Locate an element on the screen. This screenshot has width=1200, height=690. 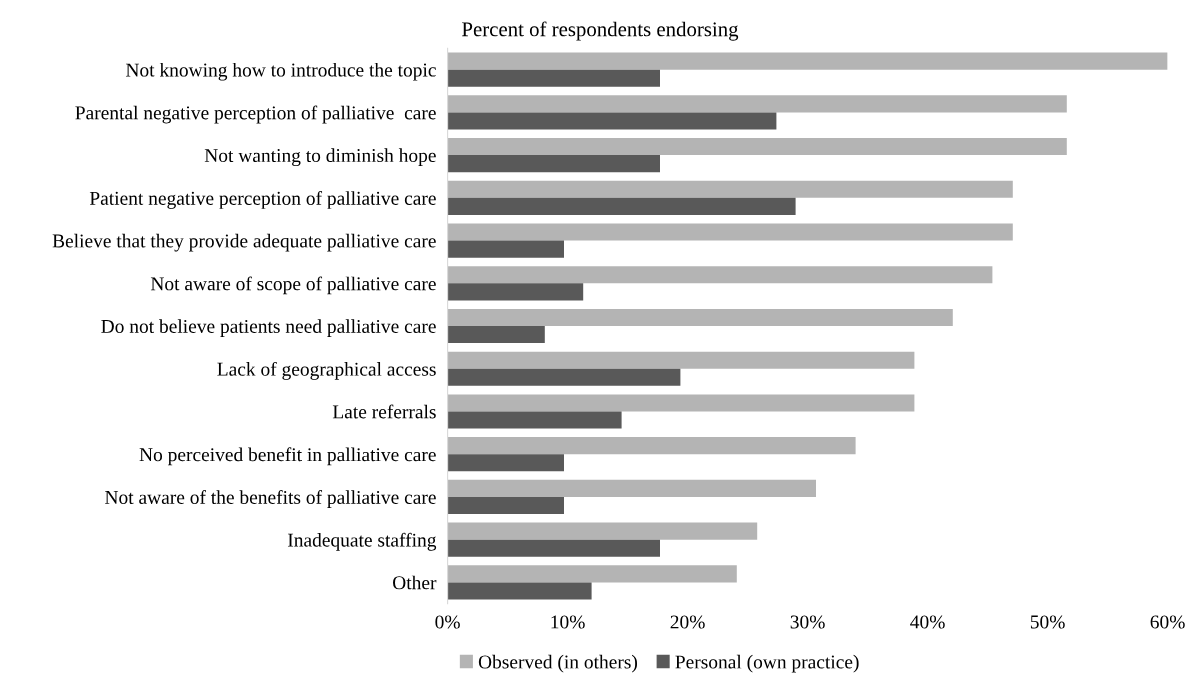
y-tick-label: Lack of geographical access is located at coordinates (326, 370).